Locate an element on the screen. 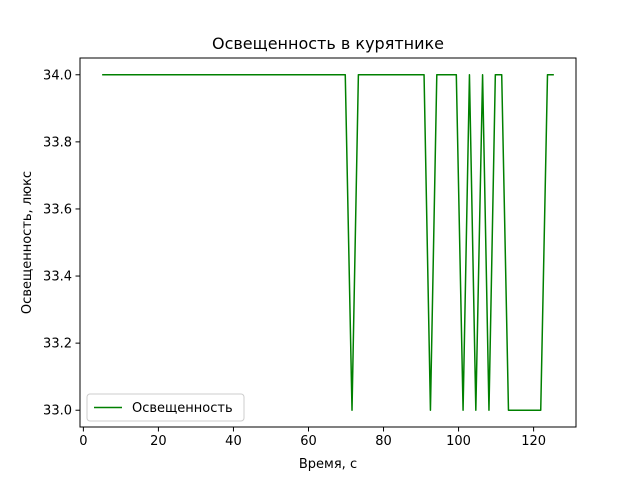 The height and width of the screenshot is (484, 640). y-tick-label: 33.8 is located at coordinates (57, 142).